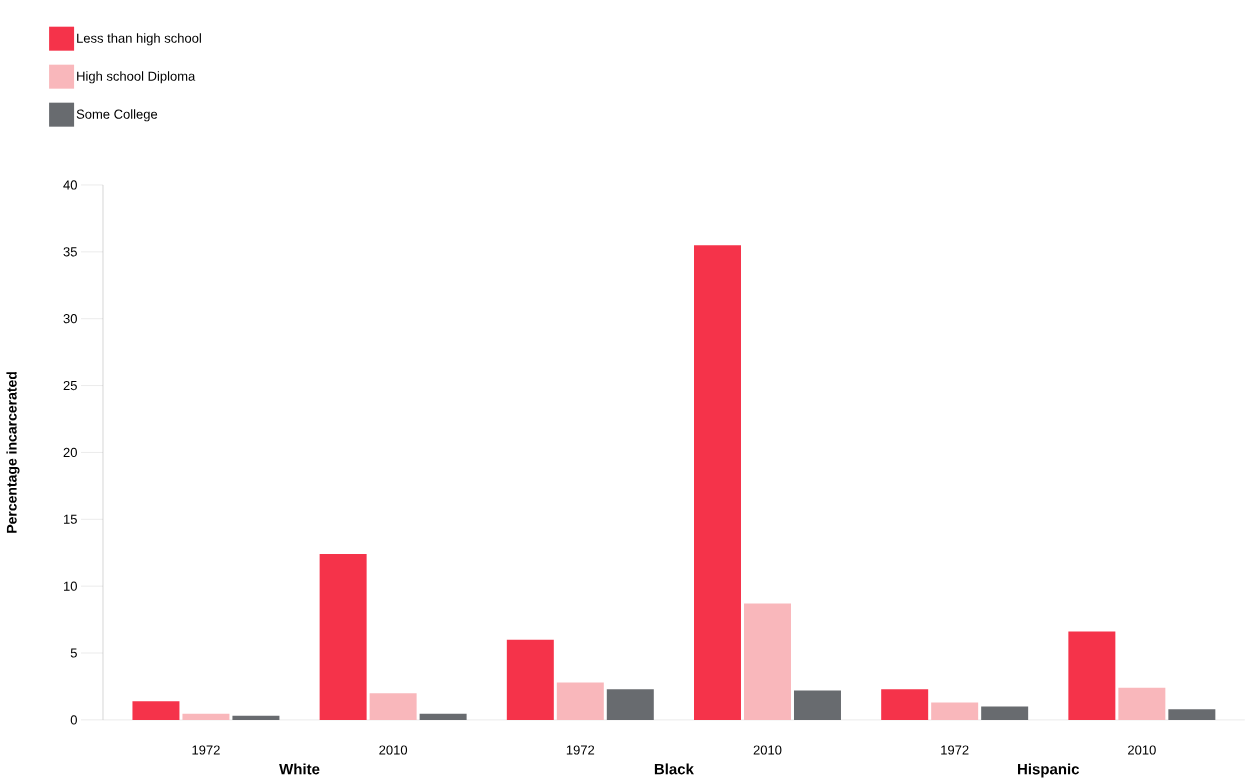 This screenshot has width=1245, height=784. I want to click on legend-label: Some College, so click(117, 115).